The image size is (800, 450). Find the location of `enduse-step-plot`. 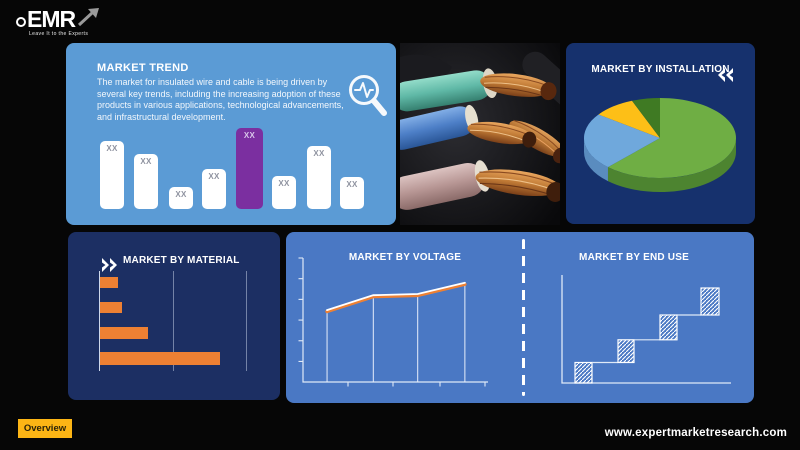

enduse-step-plot is located at coordinates (647, 335).